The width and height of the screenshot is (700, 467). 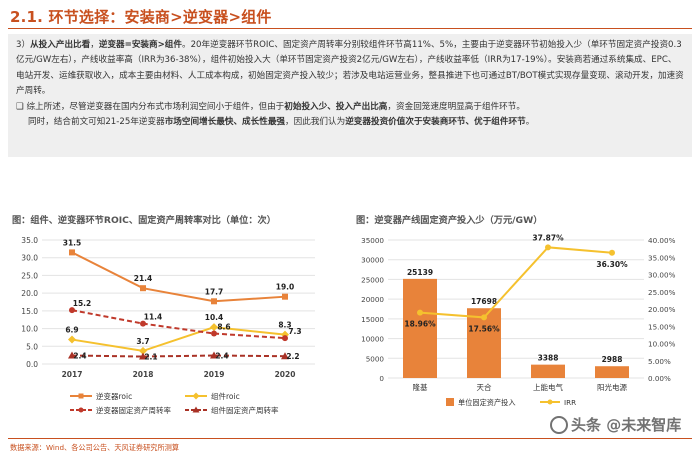 I want to click on y2-tick-label: 35.00%, so click(x=662, y=257).